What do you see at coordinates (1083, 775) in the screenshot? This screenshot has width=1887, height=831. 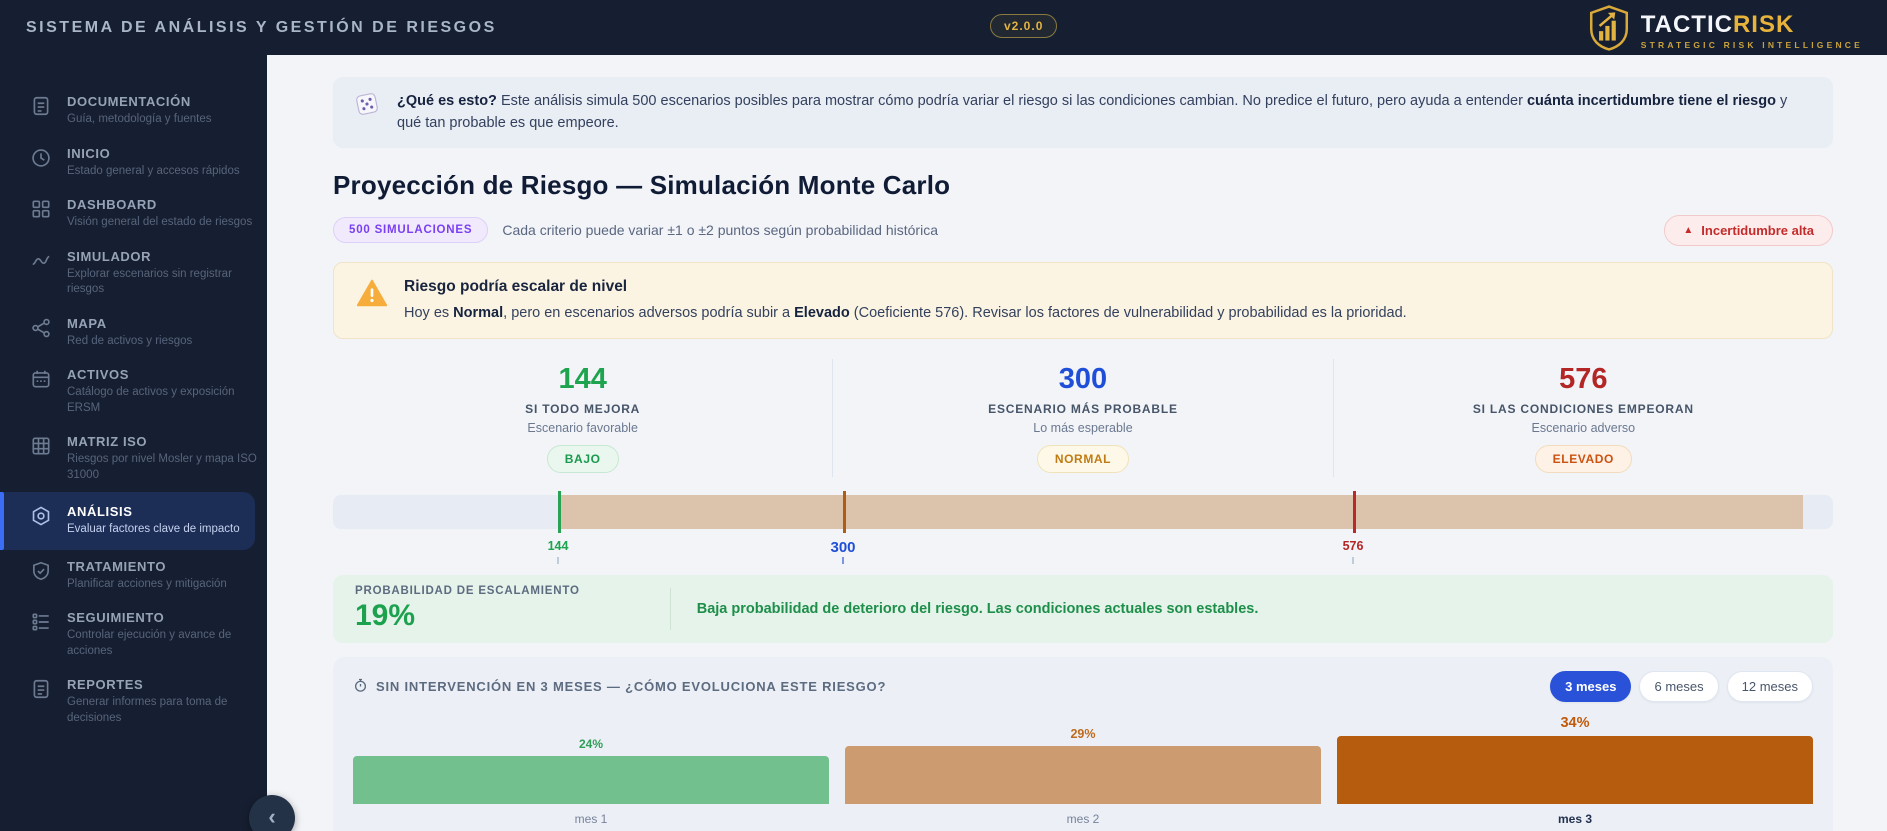 I see `bar-mes2` at bounding box center [1083, 775].